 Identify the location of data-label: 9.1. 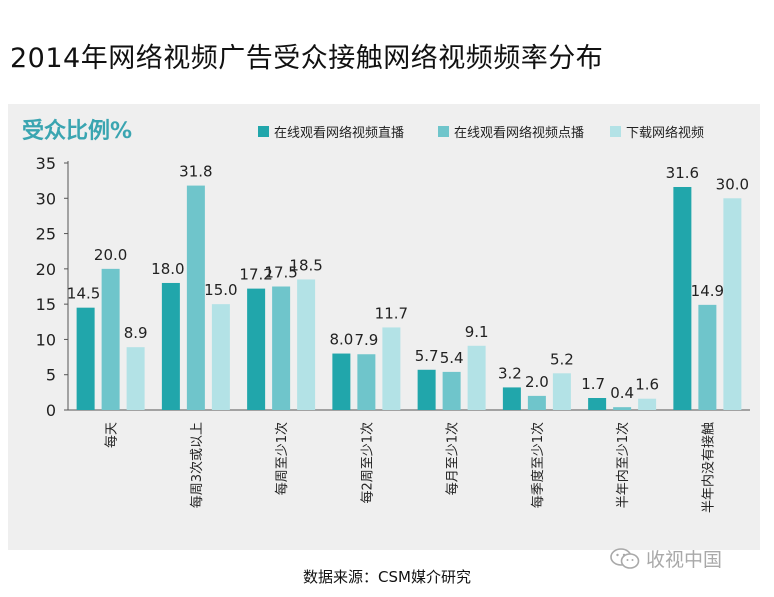
(477, 332).